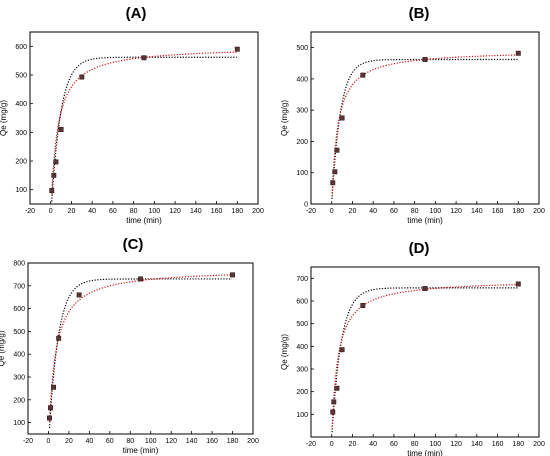  I want to click on x-tick-label: 160, so click(212, 441).